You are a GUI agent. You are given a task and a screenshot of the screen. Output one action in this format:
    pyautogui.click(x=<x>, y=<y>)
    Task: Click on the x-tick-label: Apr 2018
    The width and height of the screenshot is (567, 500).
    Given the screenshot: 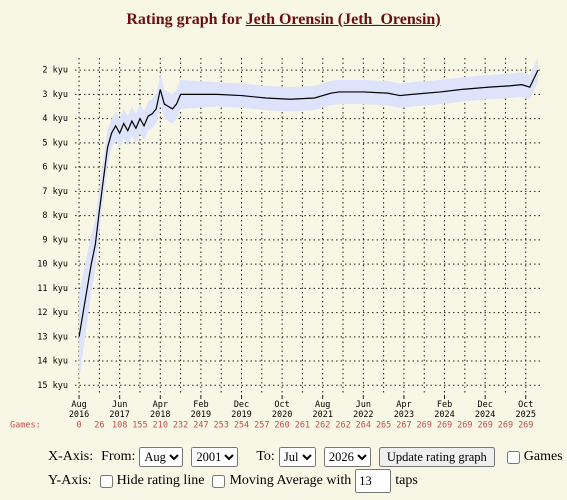 What is the action you would take?
    pyautogui.click(x=160, y=410)
    